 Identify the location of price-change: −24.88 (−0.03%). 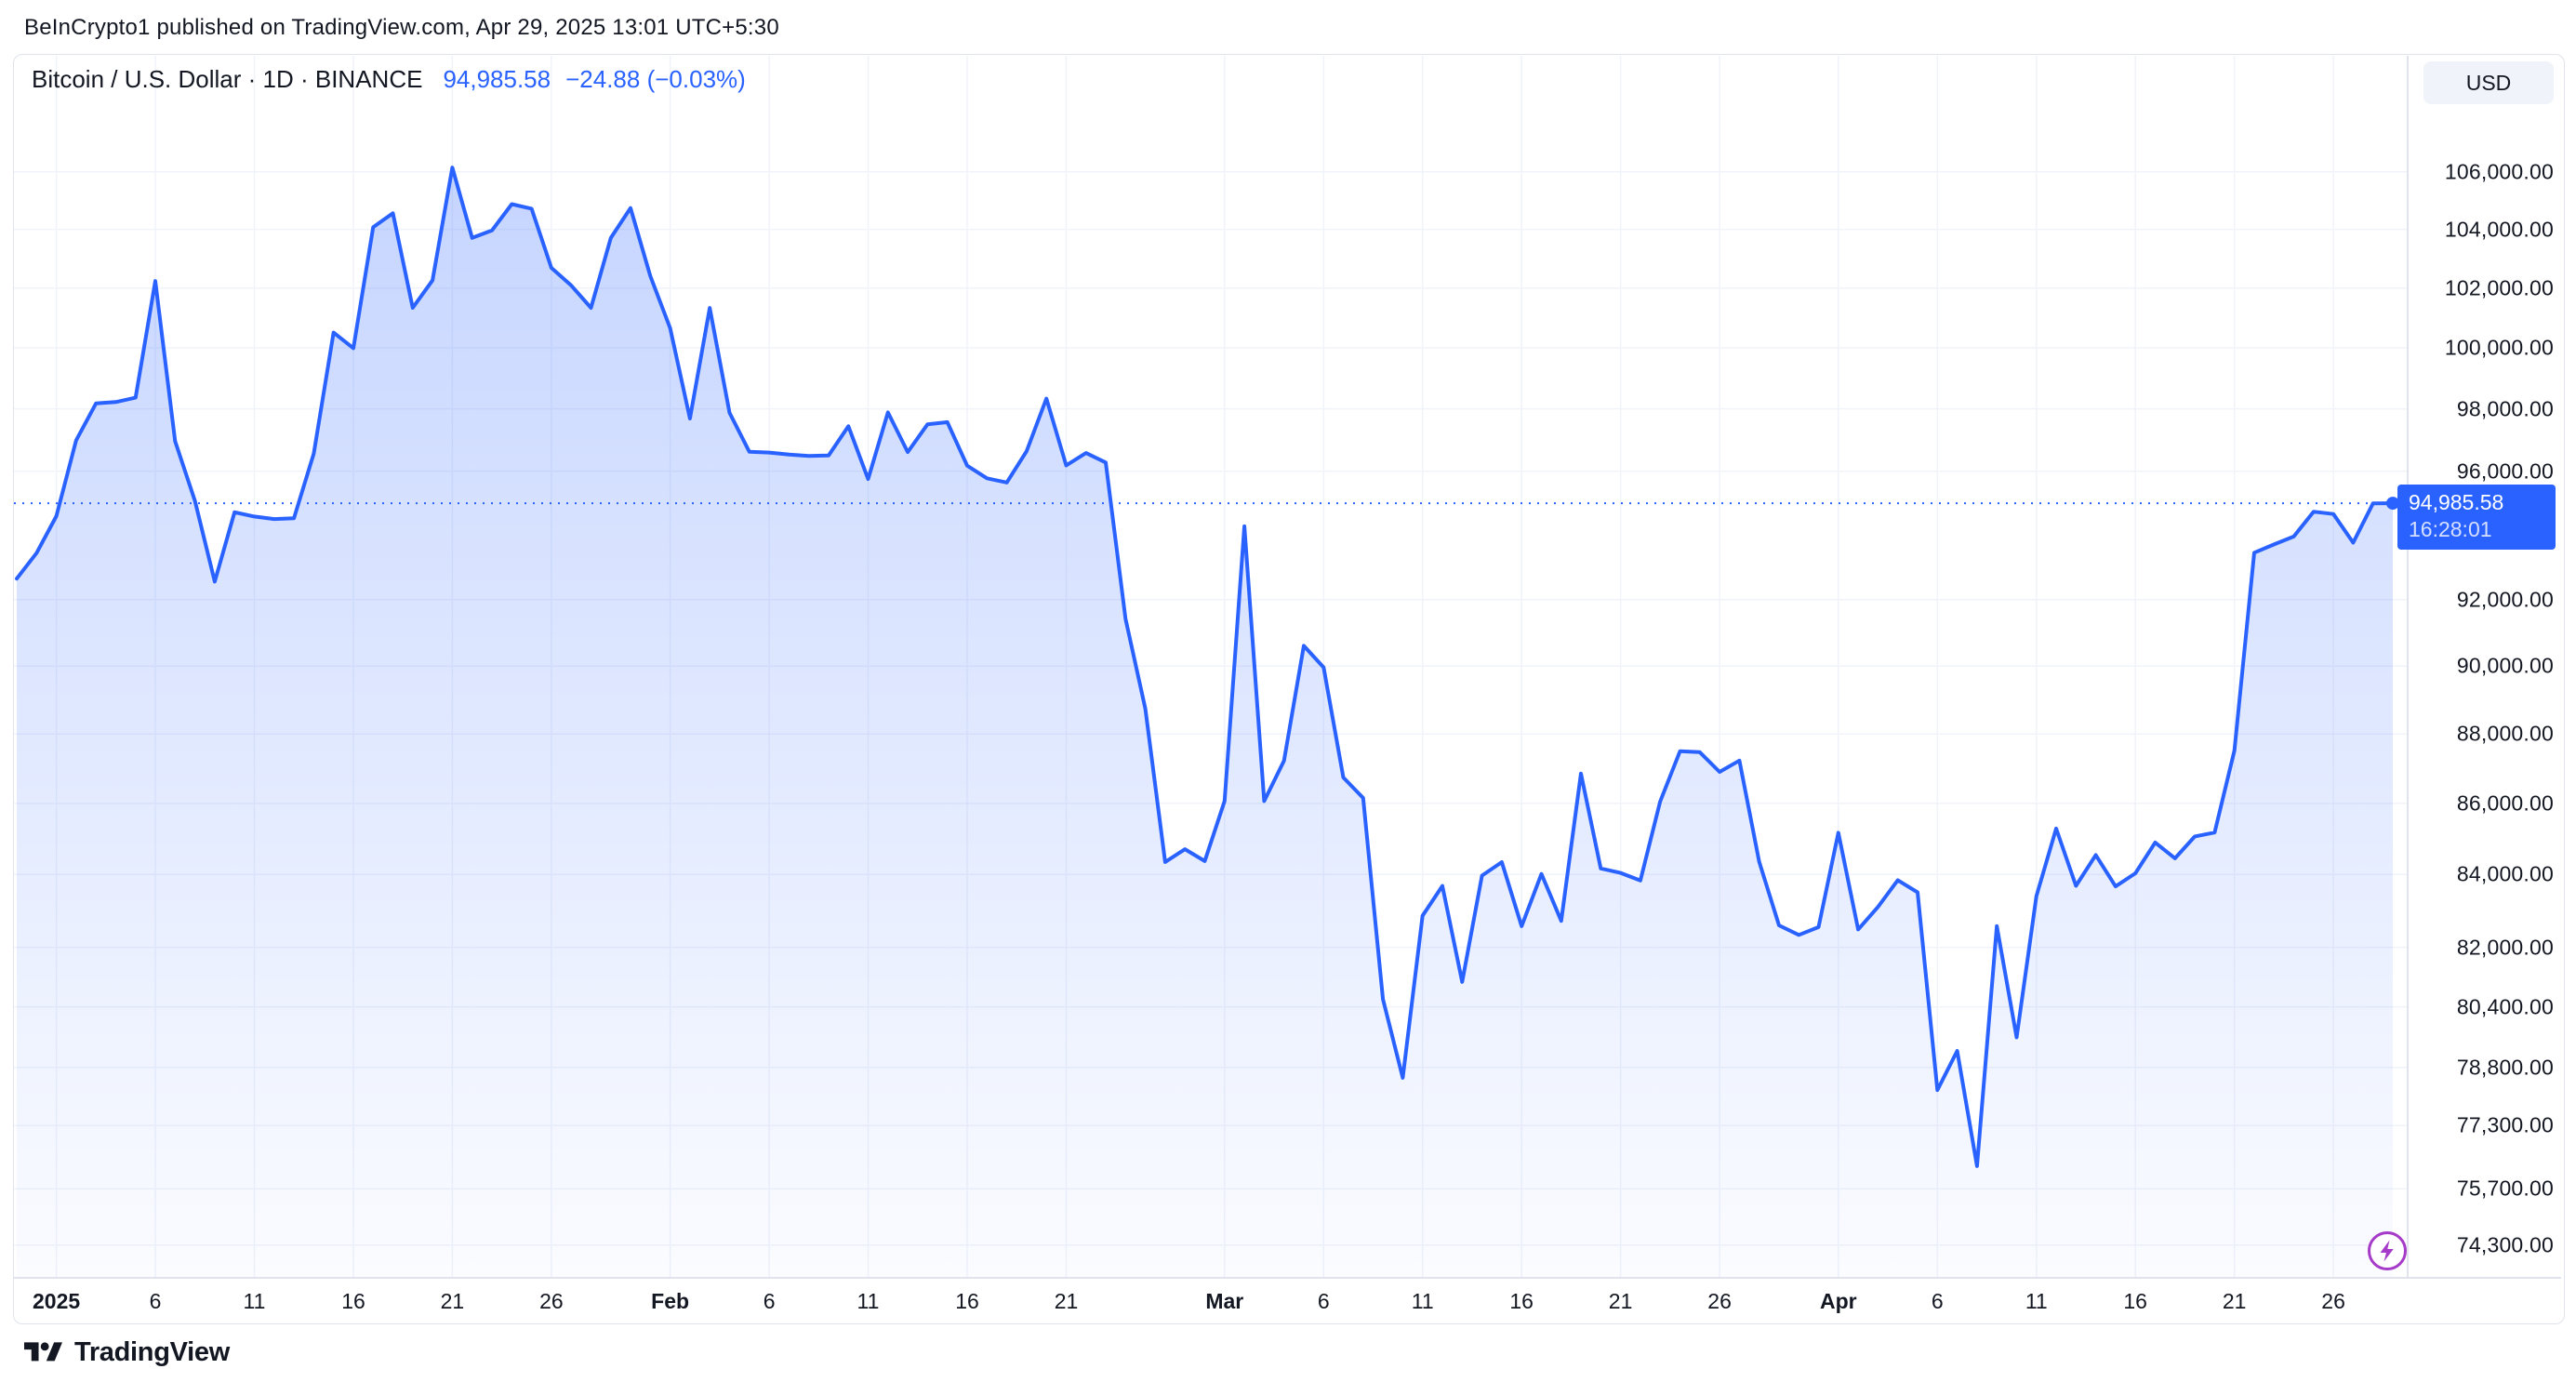
(655, 79).